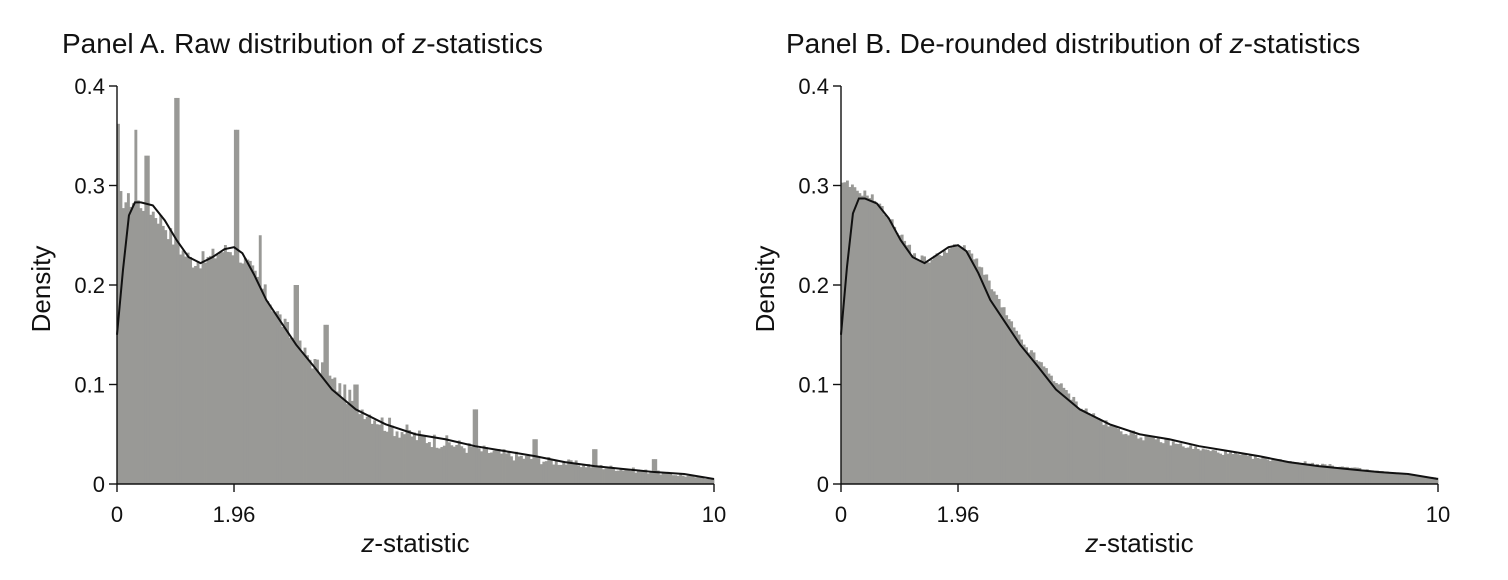 This screenshot has width=1508, height=580. I want to click on x-tick-label: 0, so click(117, 514).